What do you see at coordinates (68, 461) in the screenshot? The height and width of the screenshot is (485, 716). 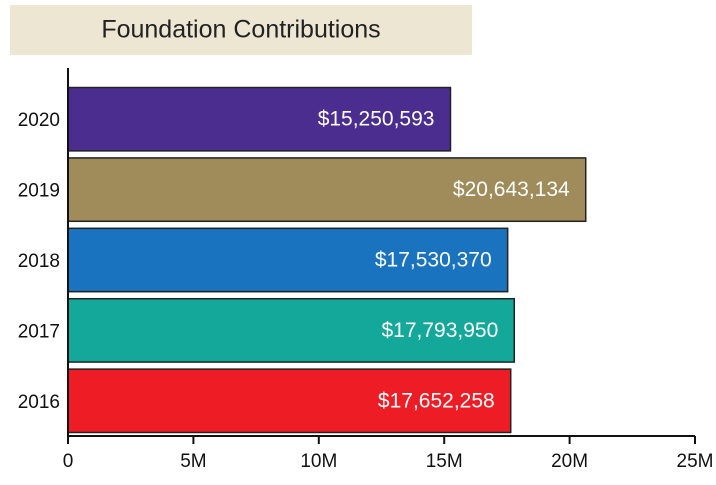 I see `x-tick-label: 0` at bounding box center [68, 461].